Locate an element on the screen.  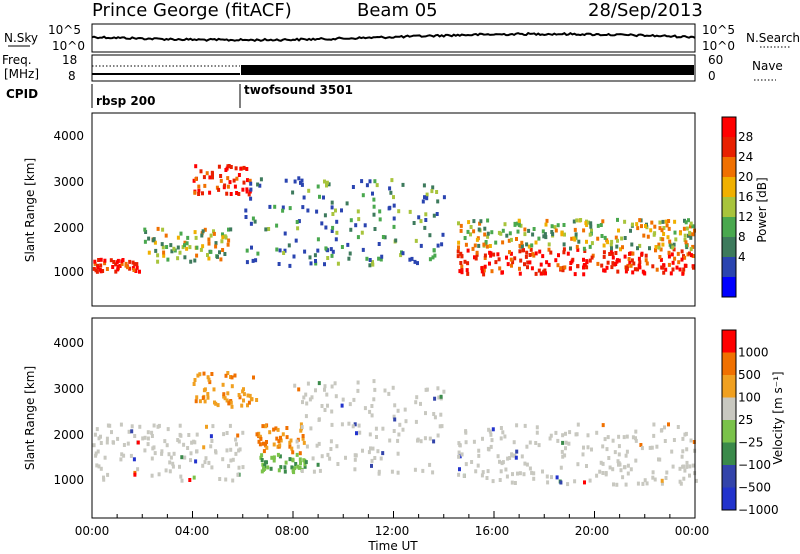
colorbar-swatch is located at coordinates (729, 267).